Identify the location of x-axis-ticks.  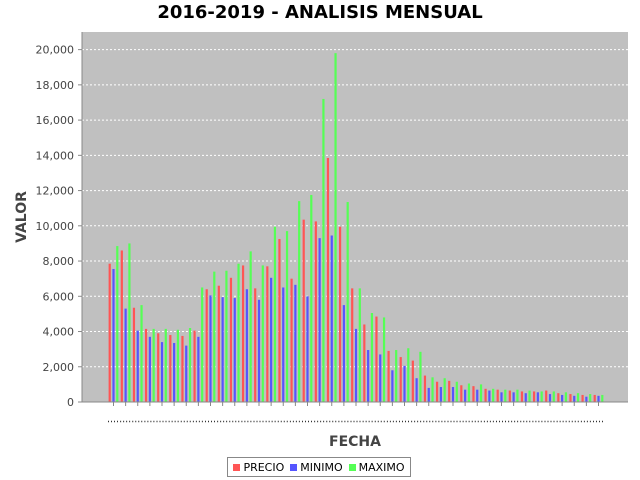
(356, 412).